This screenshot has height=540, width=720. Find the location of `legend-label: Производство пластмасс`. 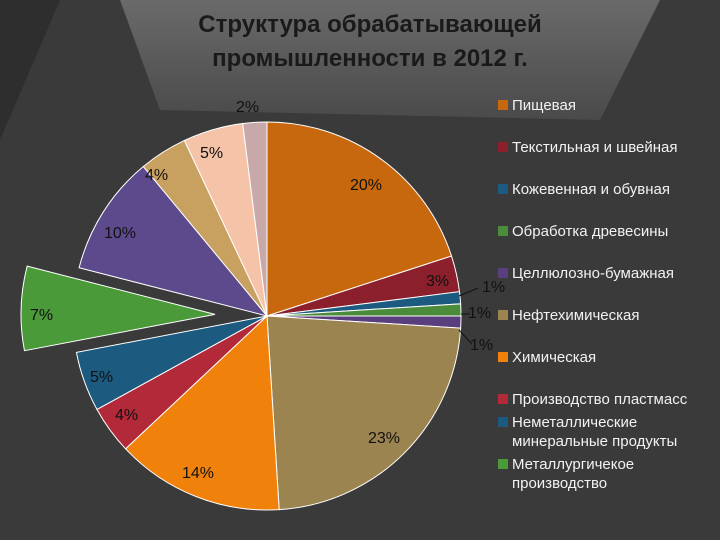

legend-label: Производство пластмасс is located at coordinates (600, 399).